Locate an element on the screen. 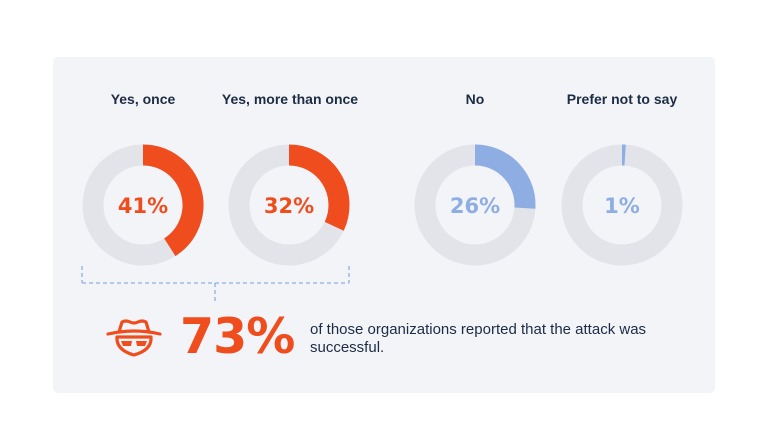  donut-segment-no is located at coordinates (505, 176).